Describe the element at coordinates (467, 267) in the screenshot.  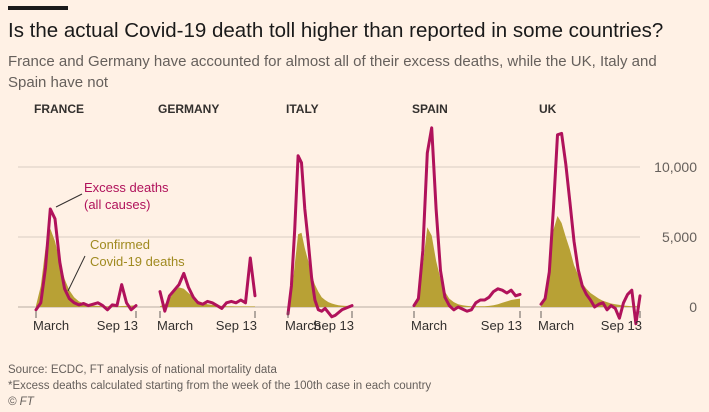
I see `confirmed-area-spain` at that location.